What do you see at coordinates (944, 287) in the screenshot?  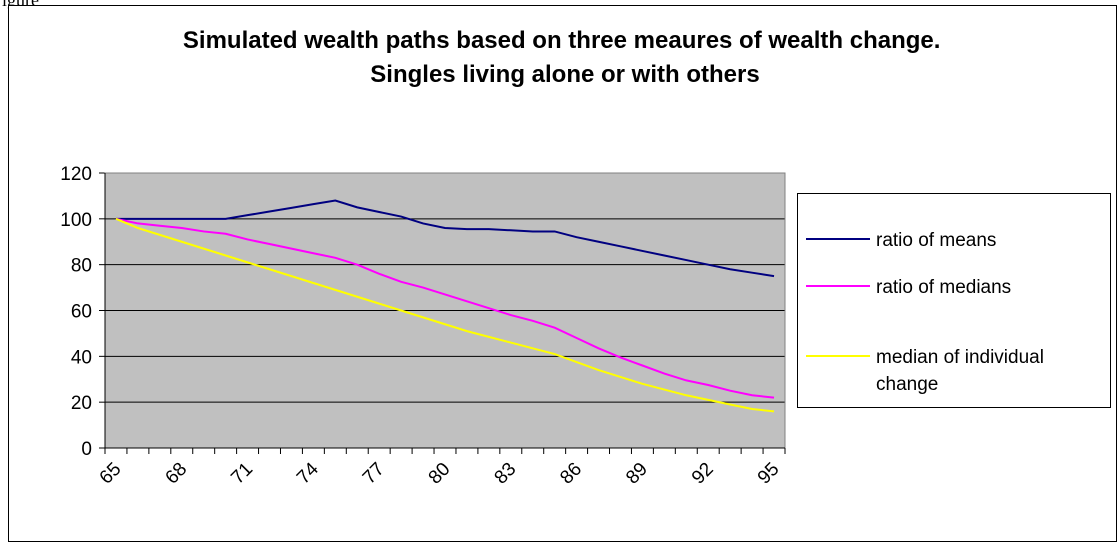 I see `legend-label: ratio of medians` at bounding box center [944, 287].